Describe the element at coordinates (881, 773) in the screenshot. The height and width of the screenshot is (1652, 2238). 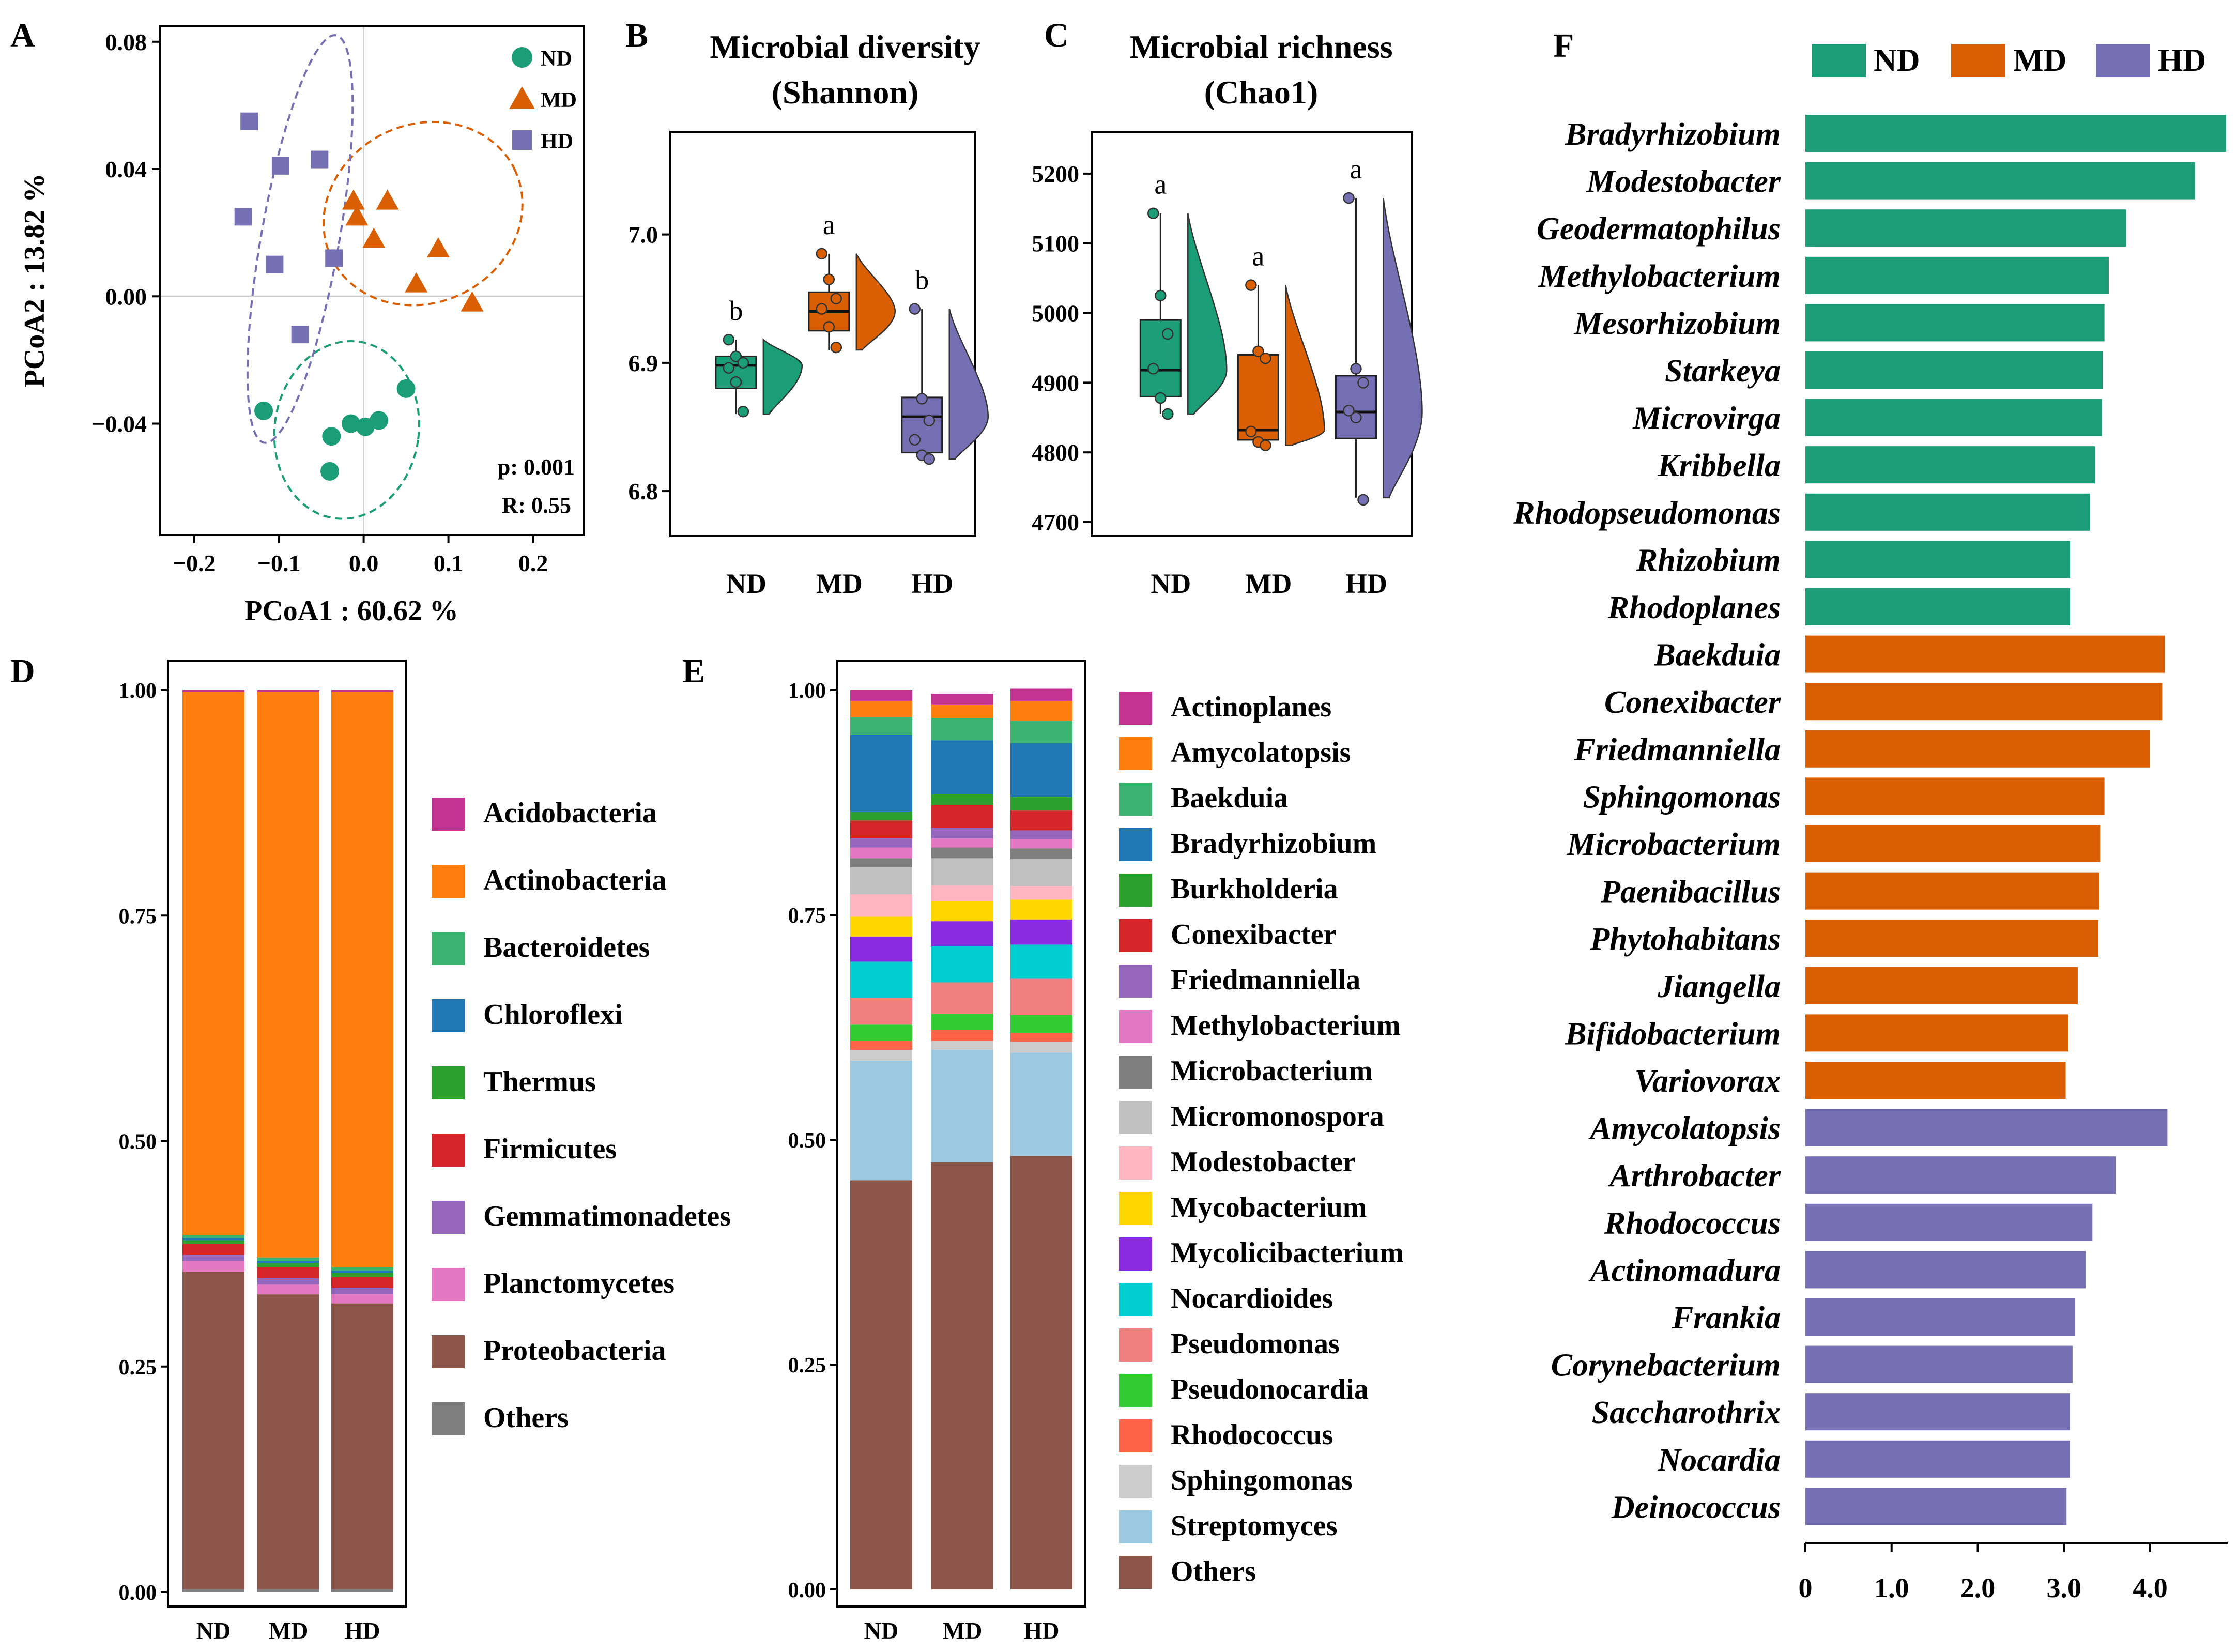
I see `bar-segment-bradyrhizobium` at that location.